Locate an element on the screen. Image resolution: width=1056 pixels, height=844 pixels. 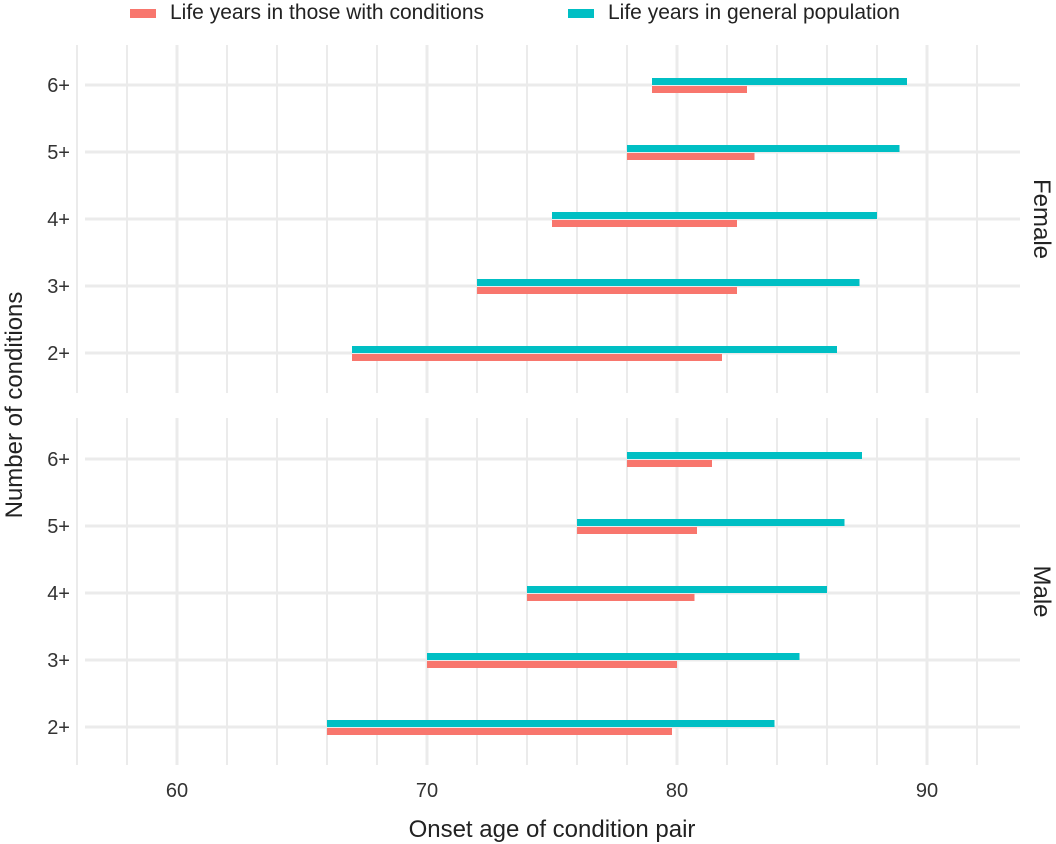
legend-item-with-conditions: Life years in those with conditions is located at coordinates (307, 13).